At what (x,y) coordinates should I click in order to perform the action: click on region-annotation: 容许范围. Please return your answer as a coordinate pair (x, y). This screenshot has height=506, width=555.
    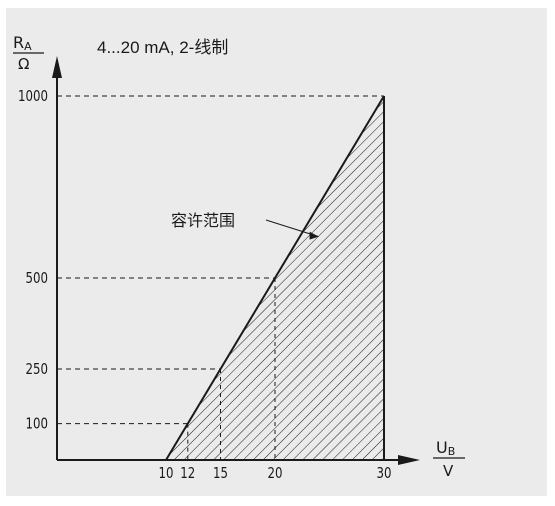
    Looking at the image, I should click on (203, 221).